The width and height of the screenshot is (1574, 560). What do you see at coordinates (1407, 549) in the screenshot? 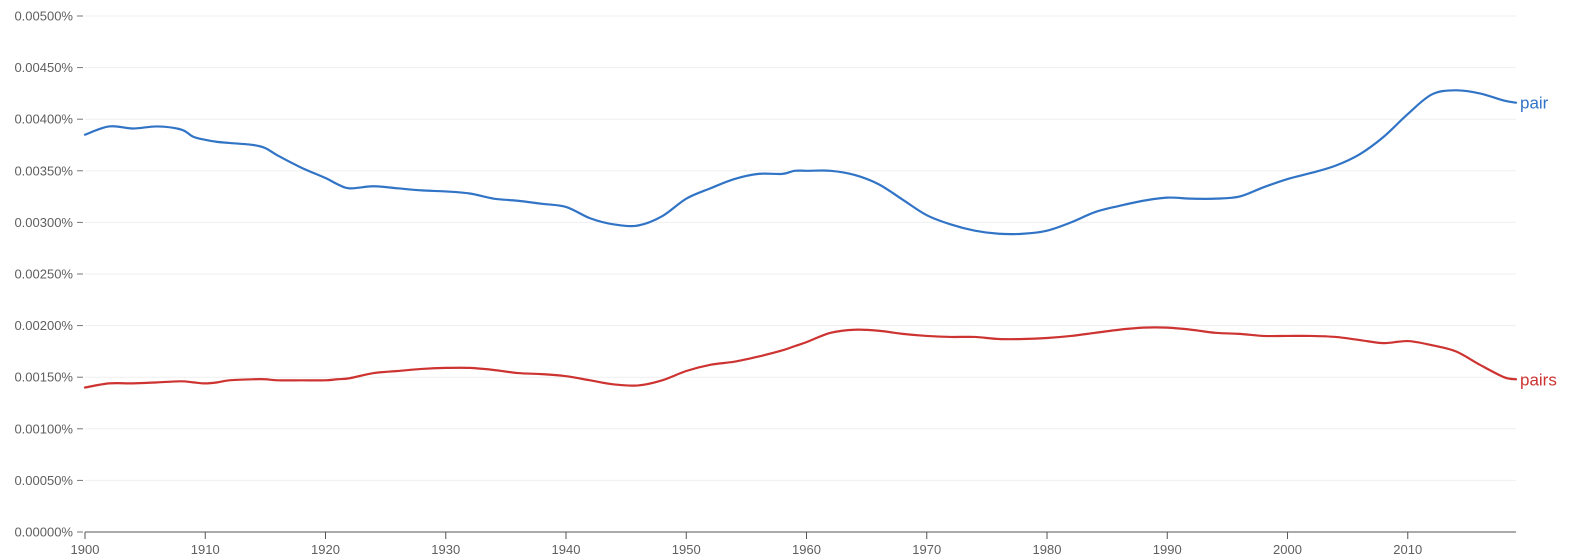
I see `x-tick-label: 2010` at bounding box center [1407, 549].